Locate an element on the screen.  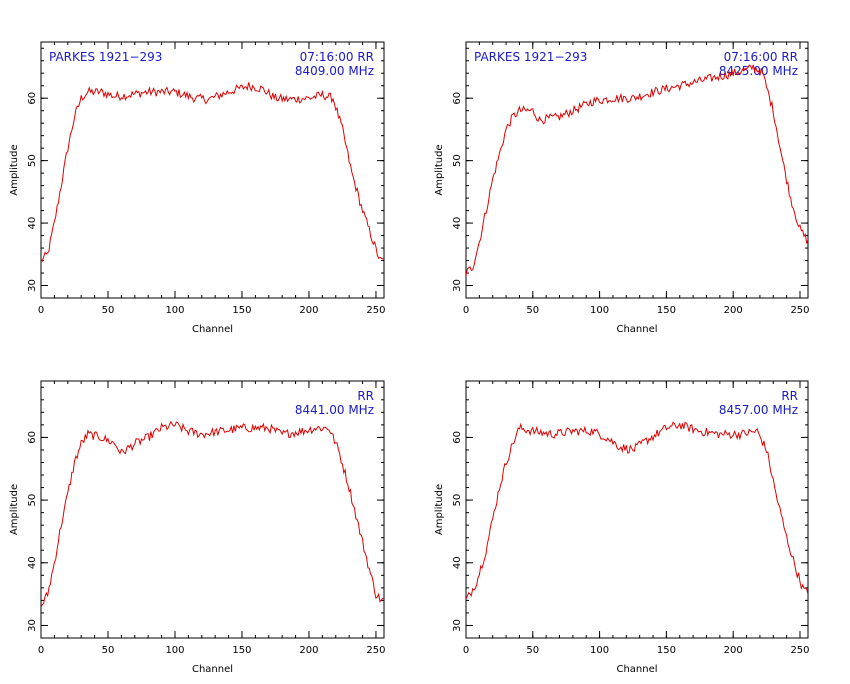
frequency-label: 8441.00 MHz is located at coordinates (334, 410).